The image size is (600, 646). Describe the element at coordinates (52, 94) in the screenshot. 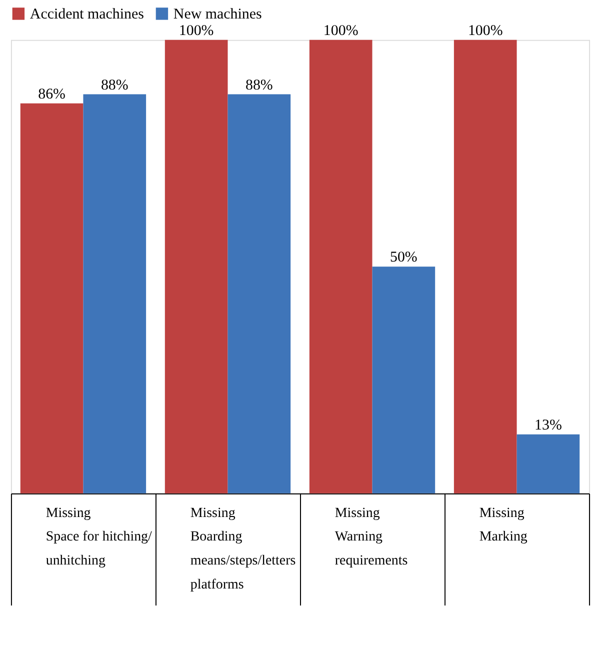

I see `data-label: 86%` at that location.